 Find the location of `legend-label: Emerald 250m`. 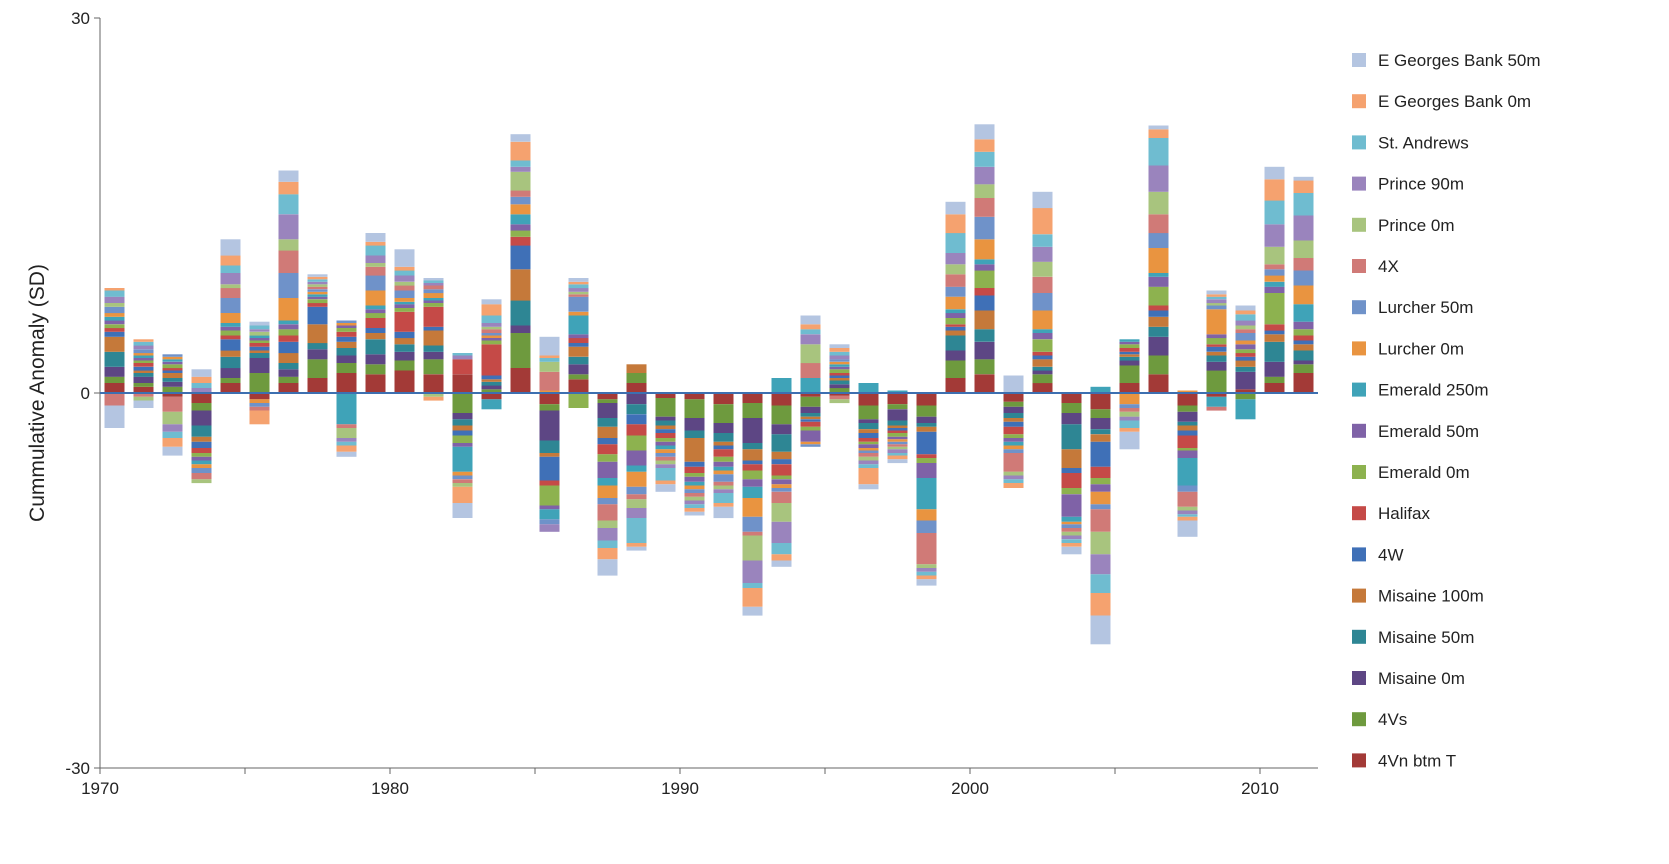

legend-label: Emerald 250m is located at coordinates (1433, 390).